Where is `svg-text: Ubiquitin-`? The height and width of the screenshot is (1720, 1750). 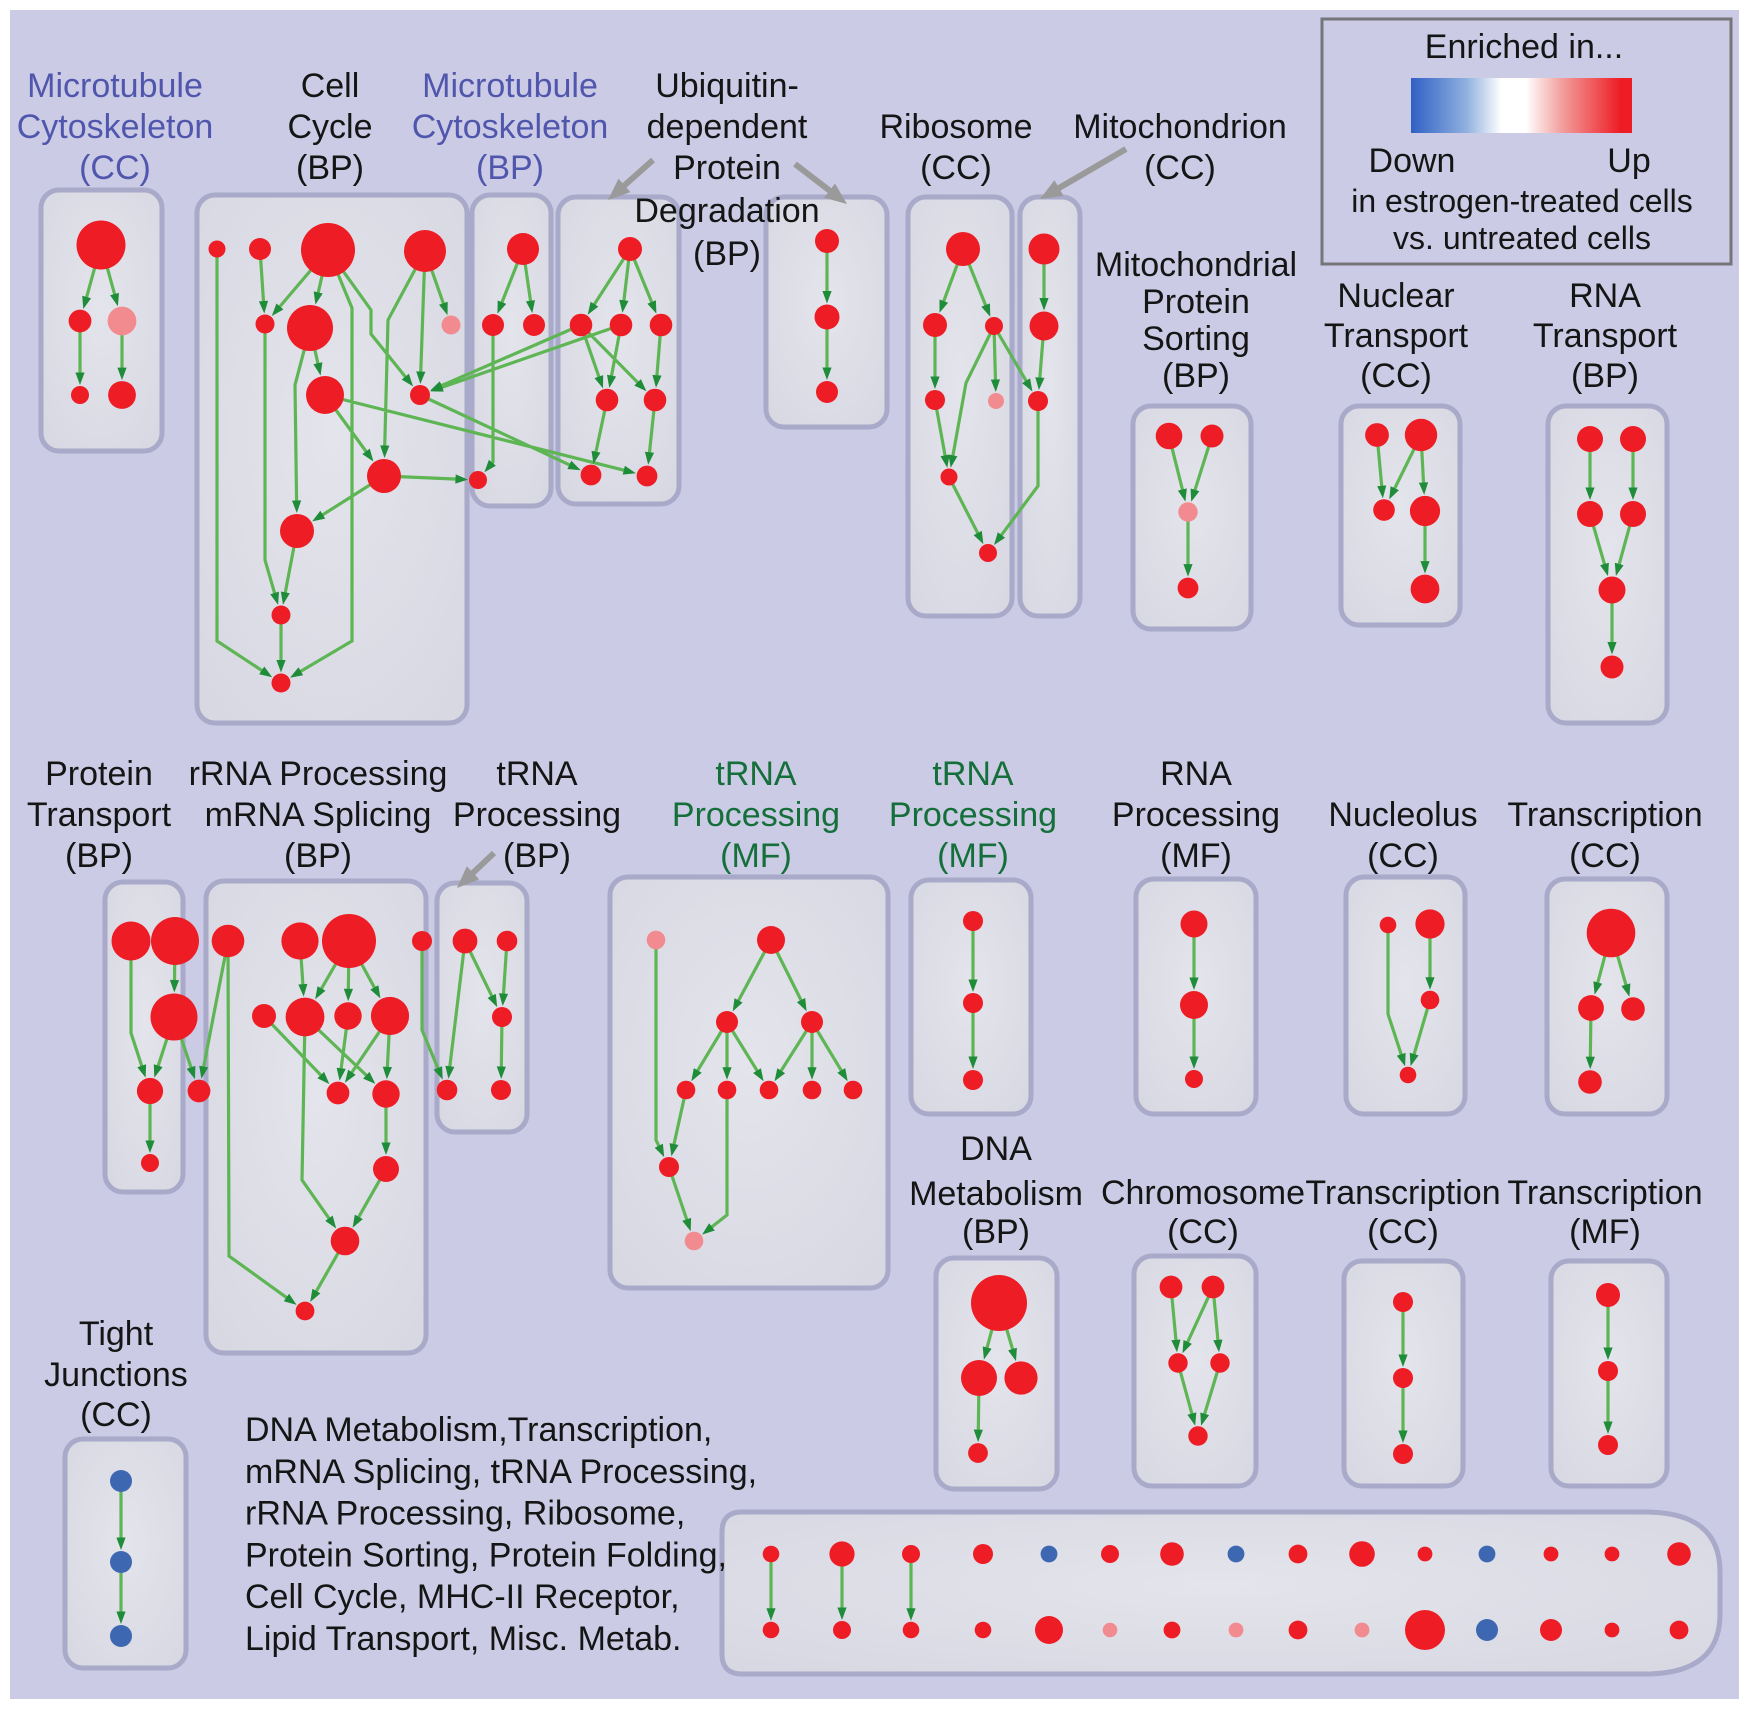
svg-text: Ubiquitin- is located at coordinates (727, 86).